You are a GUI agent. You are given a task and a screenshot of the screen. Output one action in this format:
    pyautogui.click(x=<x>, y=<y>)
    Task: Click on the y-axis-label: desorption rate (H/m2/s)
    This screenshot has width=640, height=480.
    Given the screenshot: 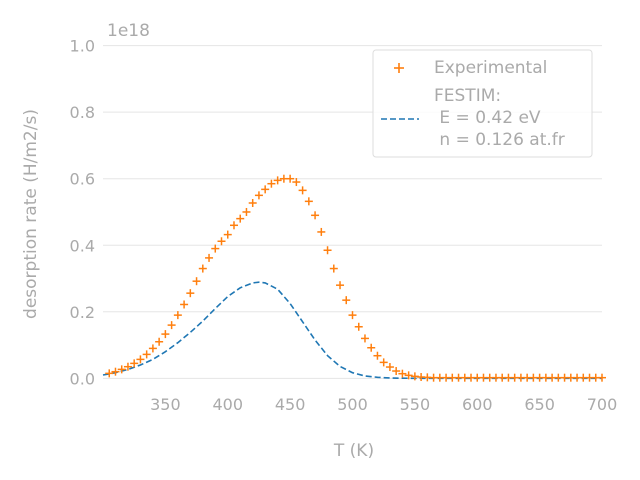 What is the action you would take?
    pyautogui.click(x=31, y=214)
    